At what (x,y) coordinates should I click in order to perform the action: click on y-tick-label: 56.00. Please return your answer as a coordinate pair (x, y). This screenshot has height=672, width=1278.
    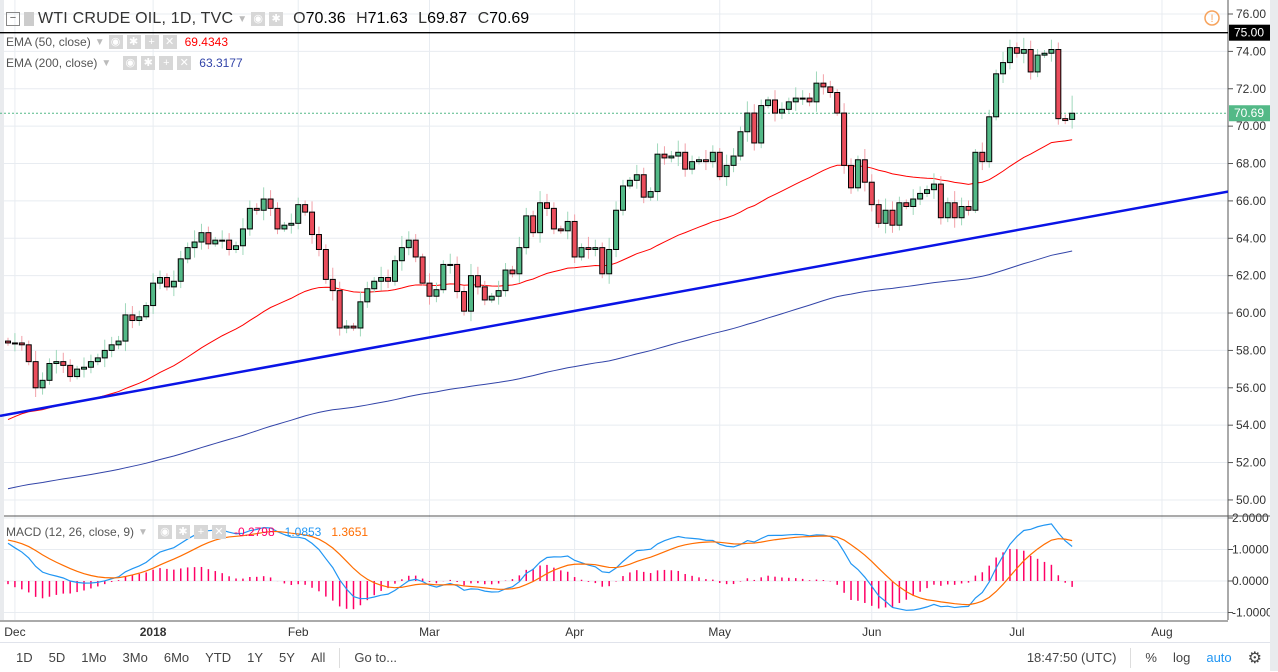
    Looking at the image, I should click on (1251, 388).